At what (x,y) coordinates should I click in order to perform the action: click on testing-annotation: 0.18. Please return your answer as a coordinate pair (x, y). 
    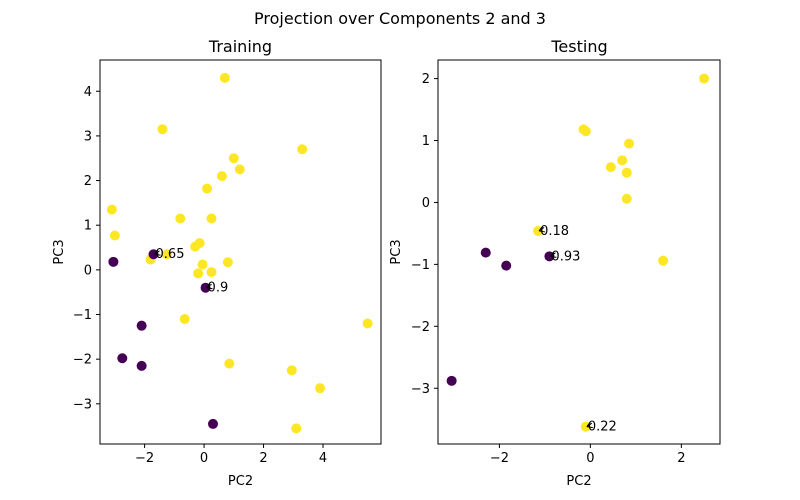
    Looking at the image, I should click on (553, 231).